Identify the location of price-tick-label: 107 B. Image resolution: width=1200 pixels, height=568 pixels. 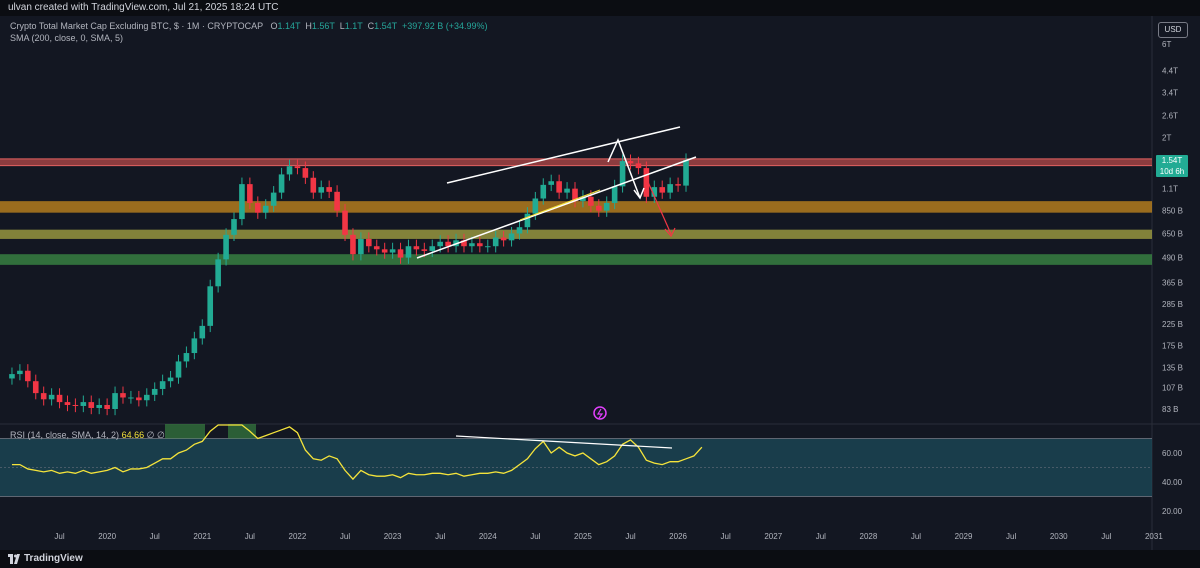
(1172, 387).